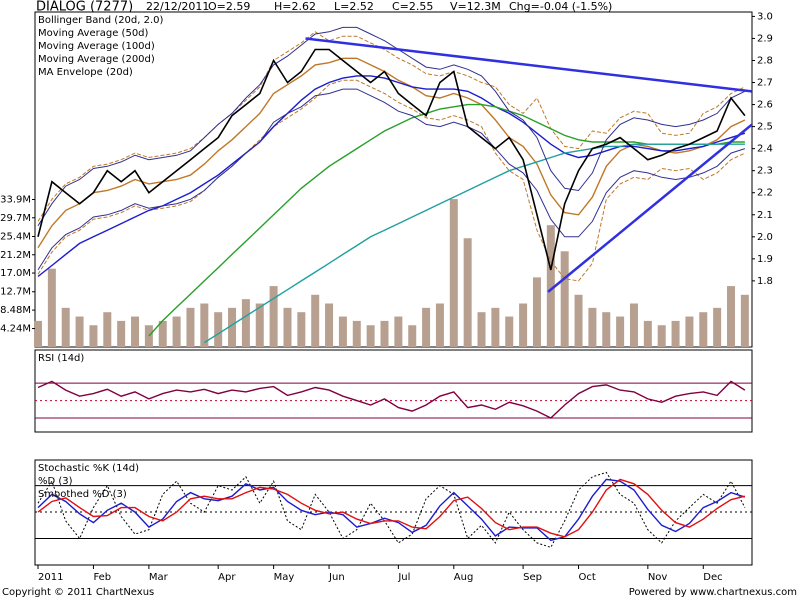 This screenshot has width=800, height=600. Describe the element at coordinates (78, 592) in the screenshot. I see `copyright: Copyright © 2011 ChartNexus` at that location.